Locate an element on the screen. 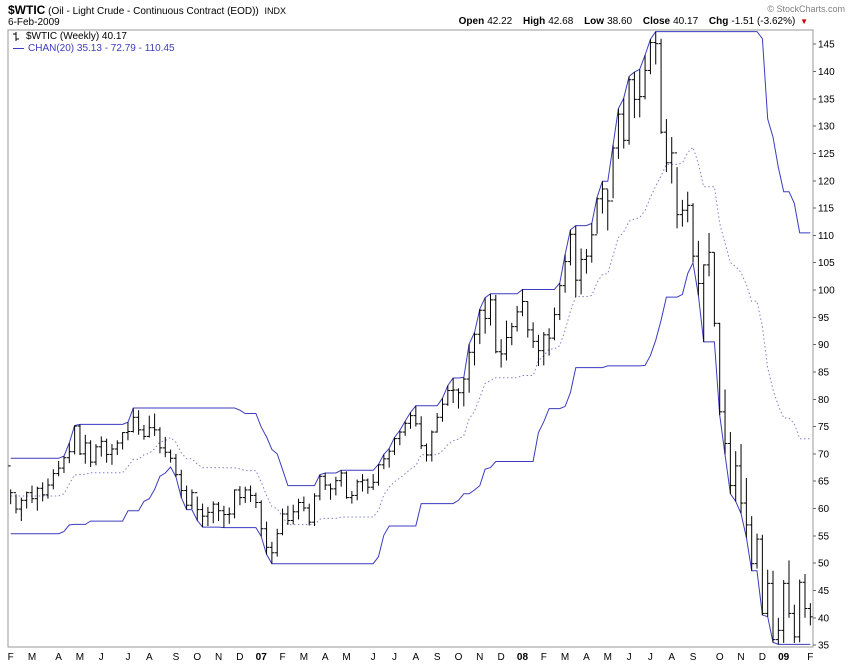 The height and width of the screenshot is (668, 850). svg-text: 80 is located at coordinates (824, 400).